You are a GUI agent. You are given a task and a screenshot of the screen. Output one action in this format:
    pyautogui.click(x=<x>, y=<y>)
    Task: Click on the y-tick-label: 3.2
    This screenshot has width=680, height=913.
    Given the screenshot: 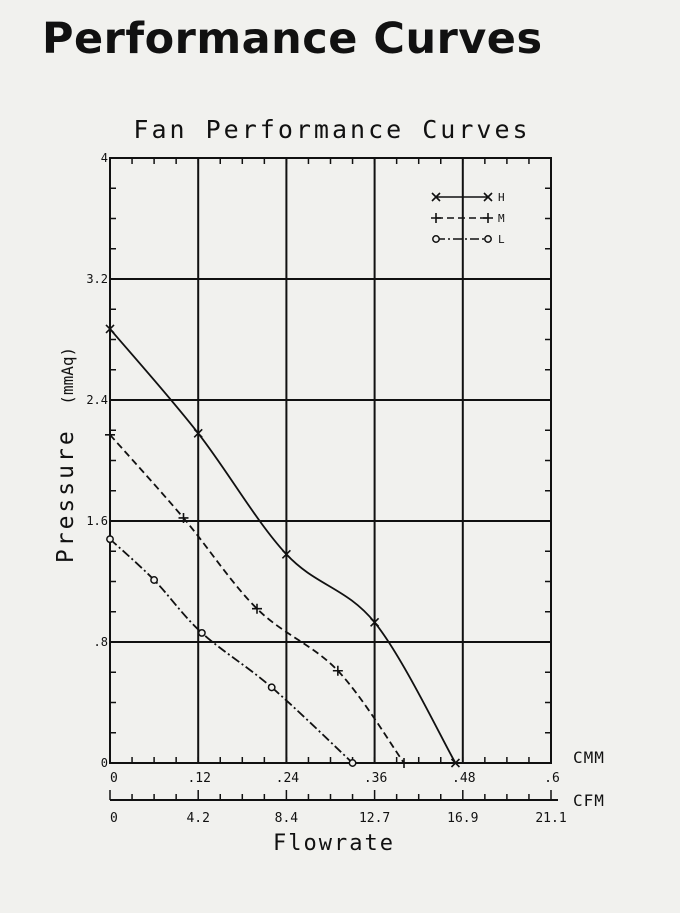 What is the action you would take?
    pyautogui.click(x=97, y=279)
    